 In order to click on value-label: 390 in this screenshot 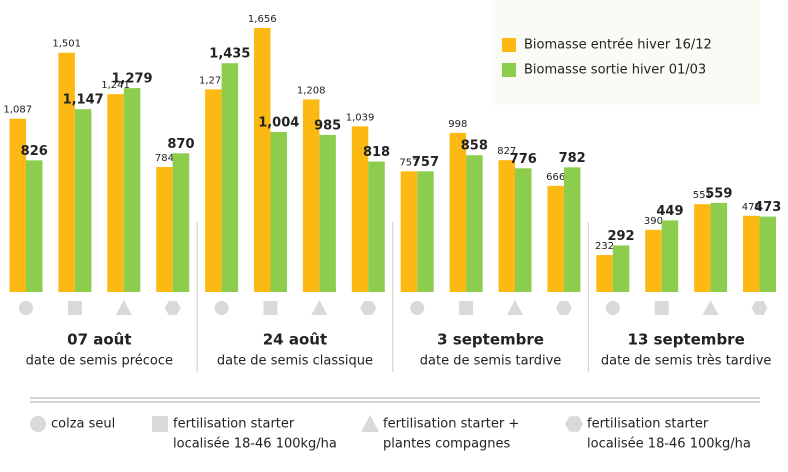, I will do `click(653, 221)`.